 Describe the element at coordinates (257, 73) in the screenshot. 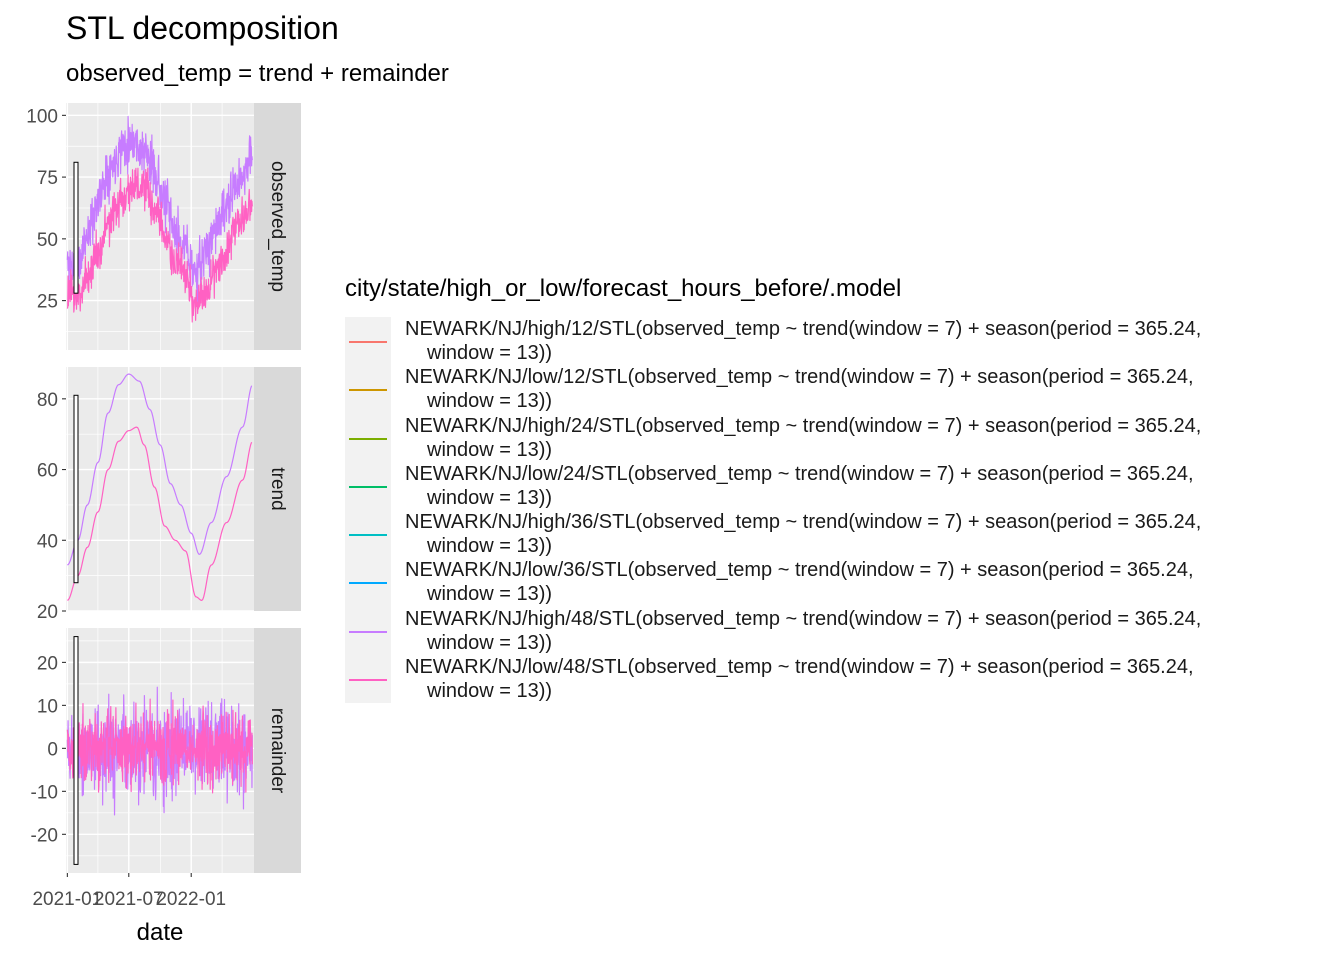

I see `chart-subtitle: observed_temp = trend + remainder` at that location.